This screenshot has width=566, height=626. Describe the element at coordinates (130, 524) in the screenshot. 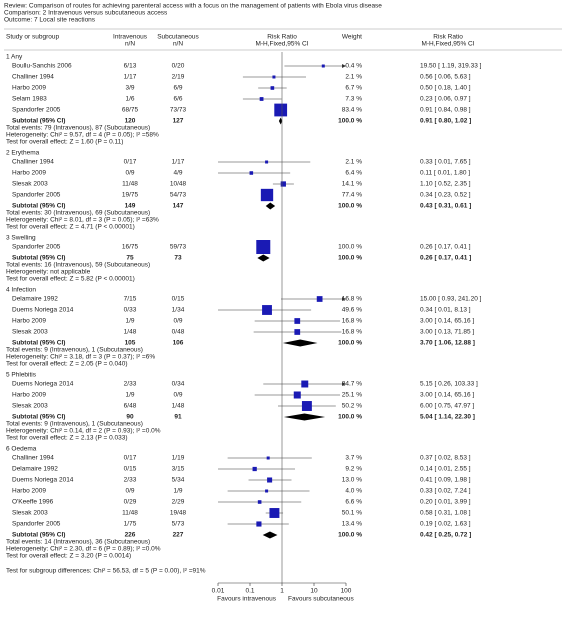

I see `iv-events: 1/75` at that location.